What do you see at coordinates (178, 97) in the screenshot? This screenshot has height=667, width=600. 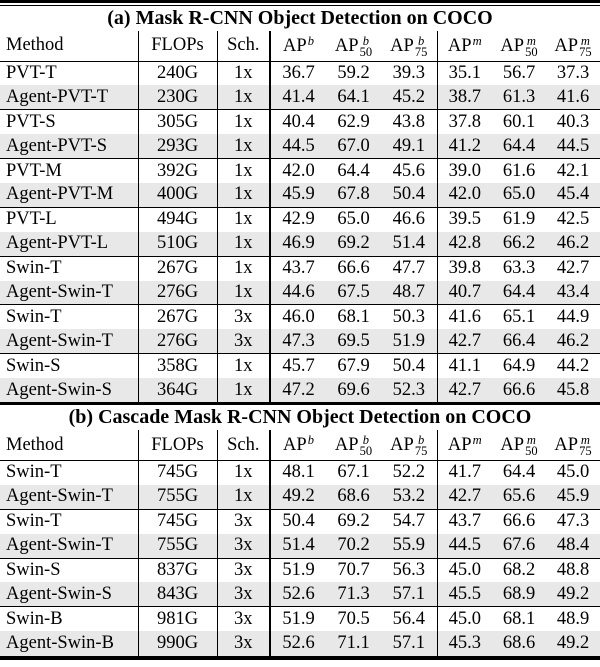 I see `flops-cell: 230G` at bounding box center [178, 97].